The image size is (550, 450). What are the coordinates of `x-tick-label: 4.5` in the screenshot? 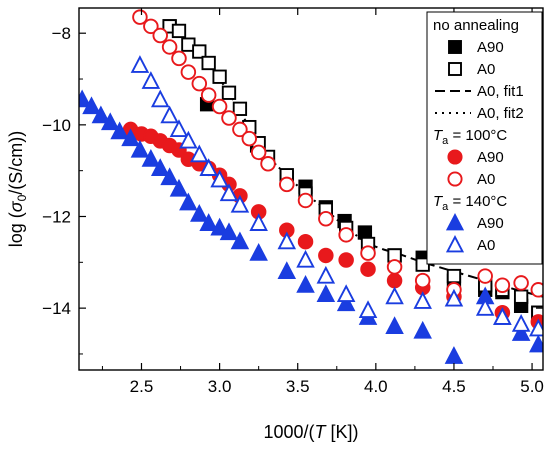 It's located at (454, 386).